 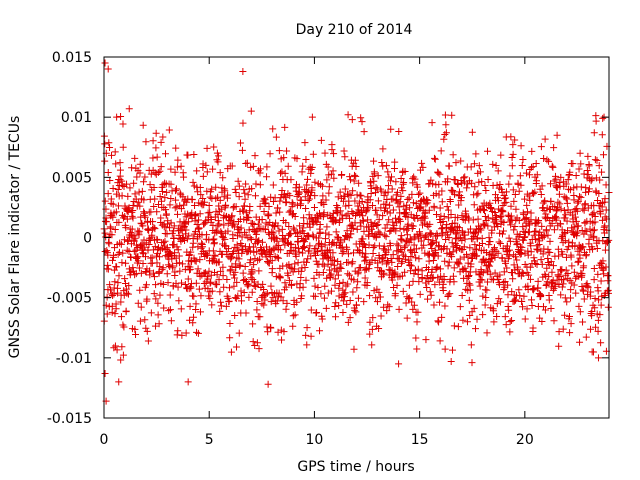 I want to click on y-tick-label: 0, so click(x=87, y=239).